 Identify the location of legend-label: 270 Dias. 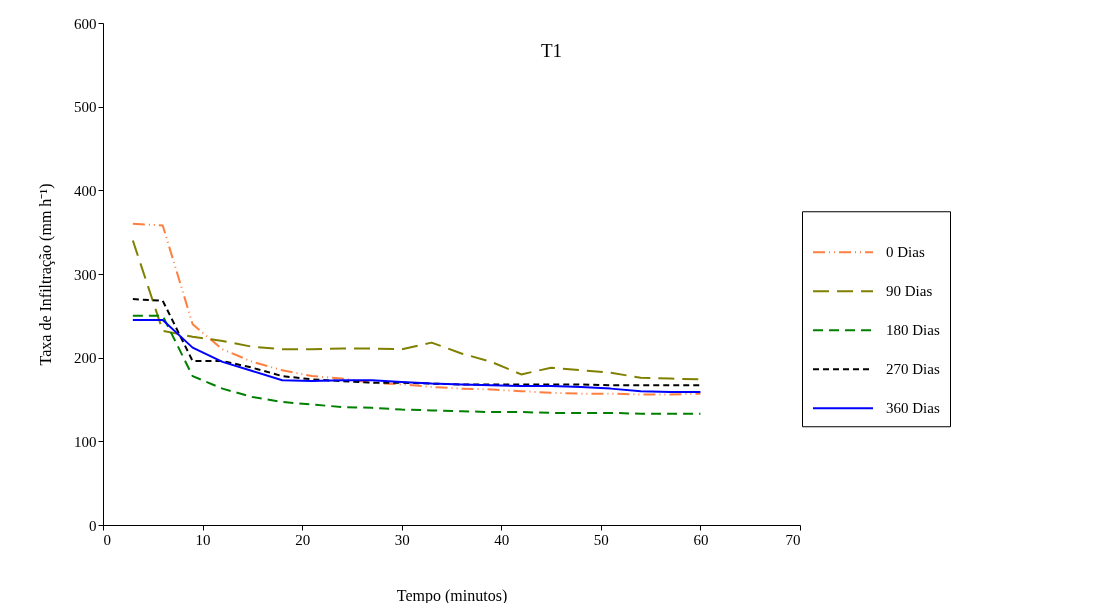
(913, 369).